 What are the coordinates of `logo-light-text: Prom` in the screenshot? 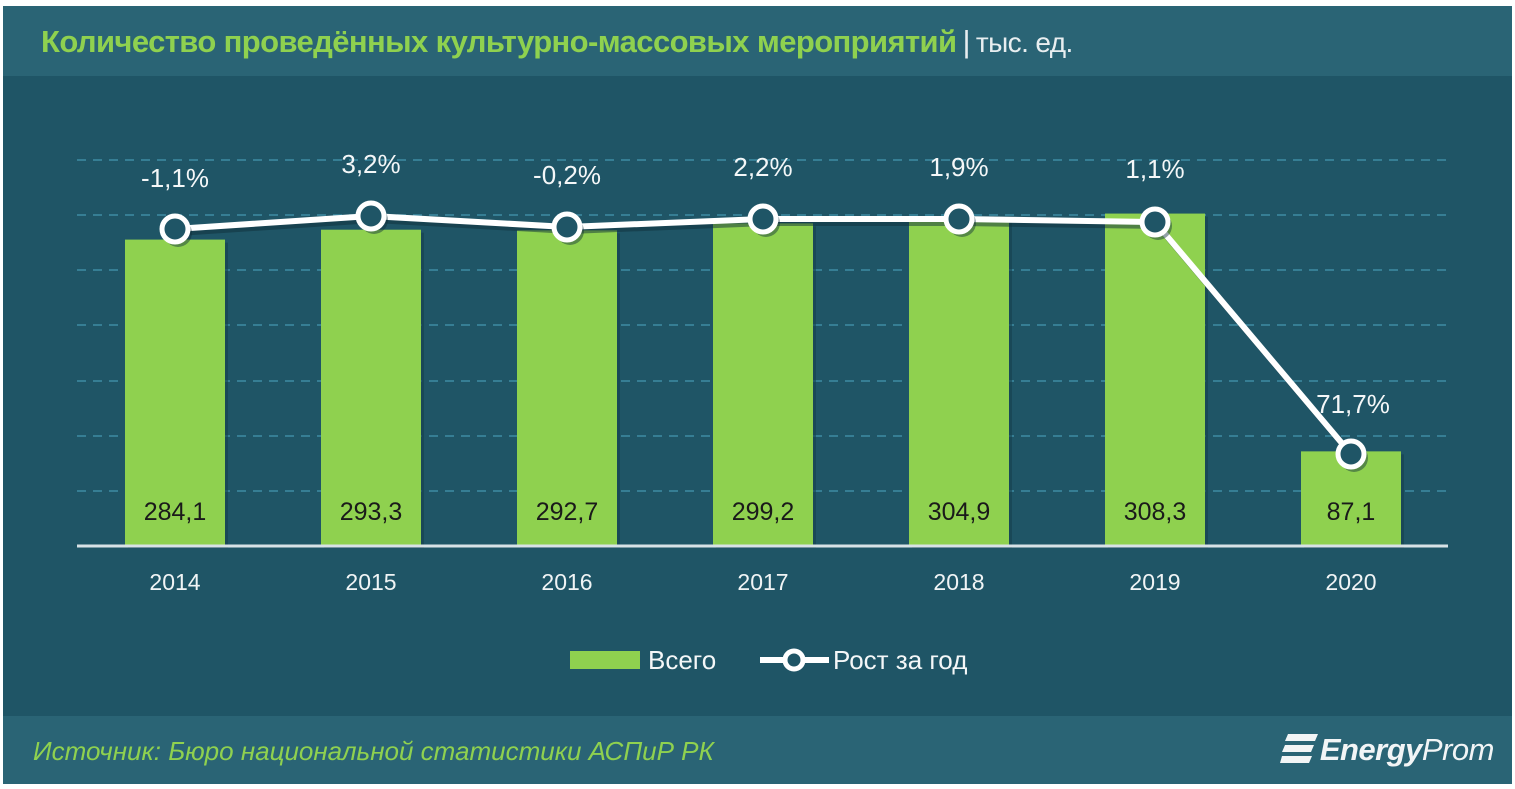 It's located at (1458, 749).